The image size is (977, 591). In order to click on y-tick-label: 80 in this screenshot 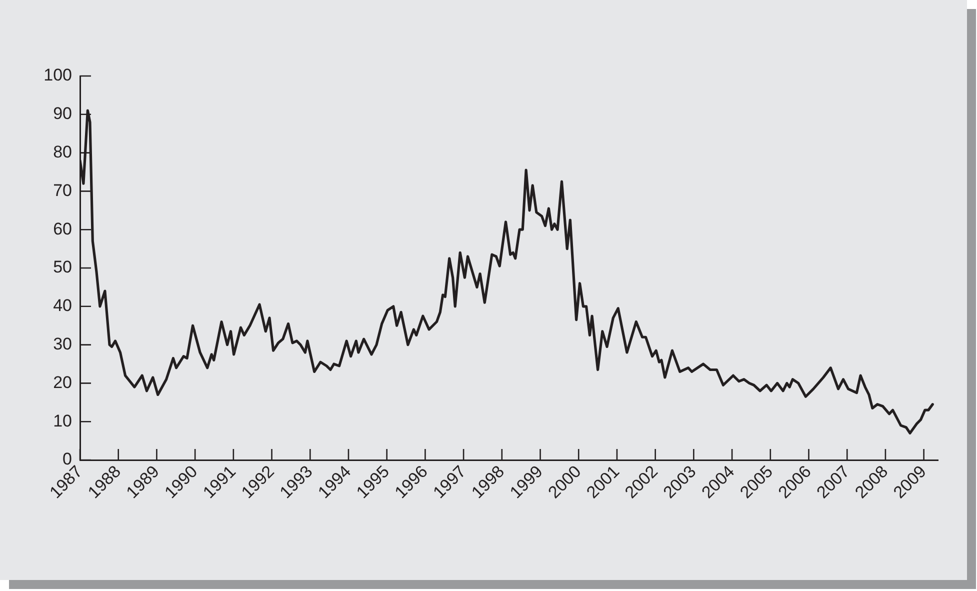, I will do `click(62, 152)`.